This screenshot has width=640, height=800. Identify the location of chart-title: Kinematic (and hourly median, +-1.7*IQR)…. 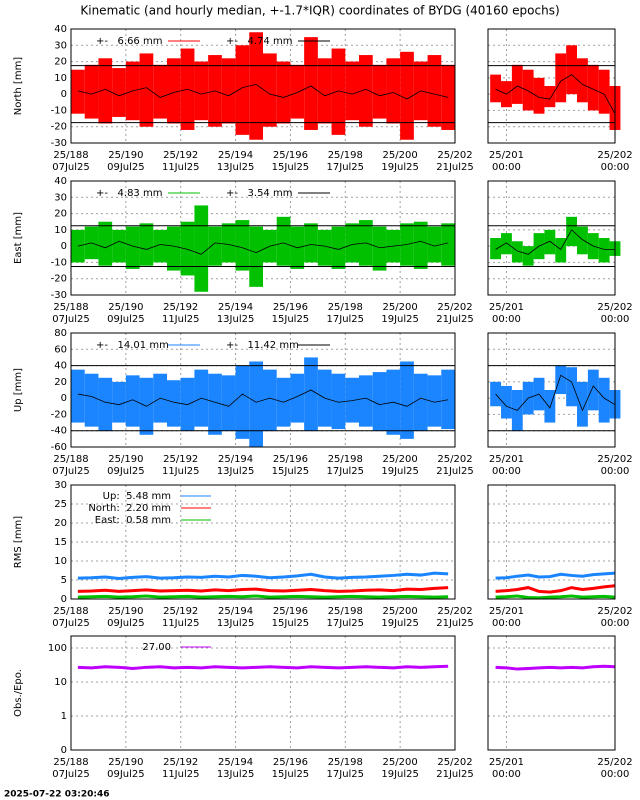
(319, 11).